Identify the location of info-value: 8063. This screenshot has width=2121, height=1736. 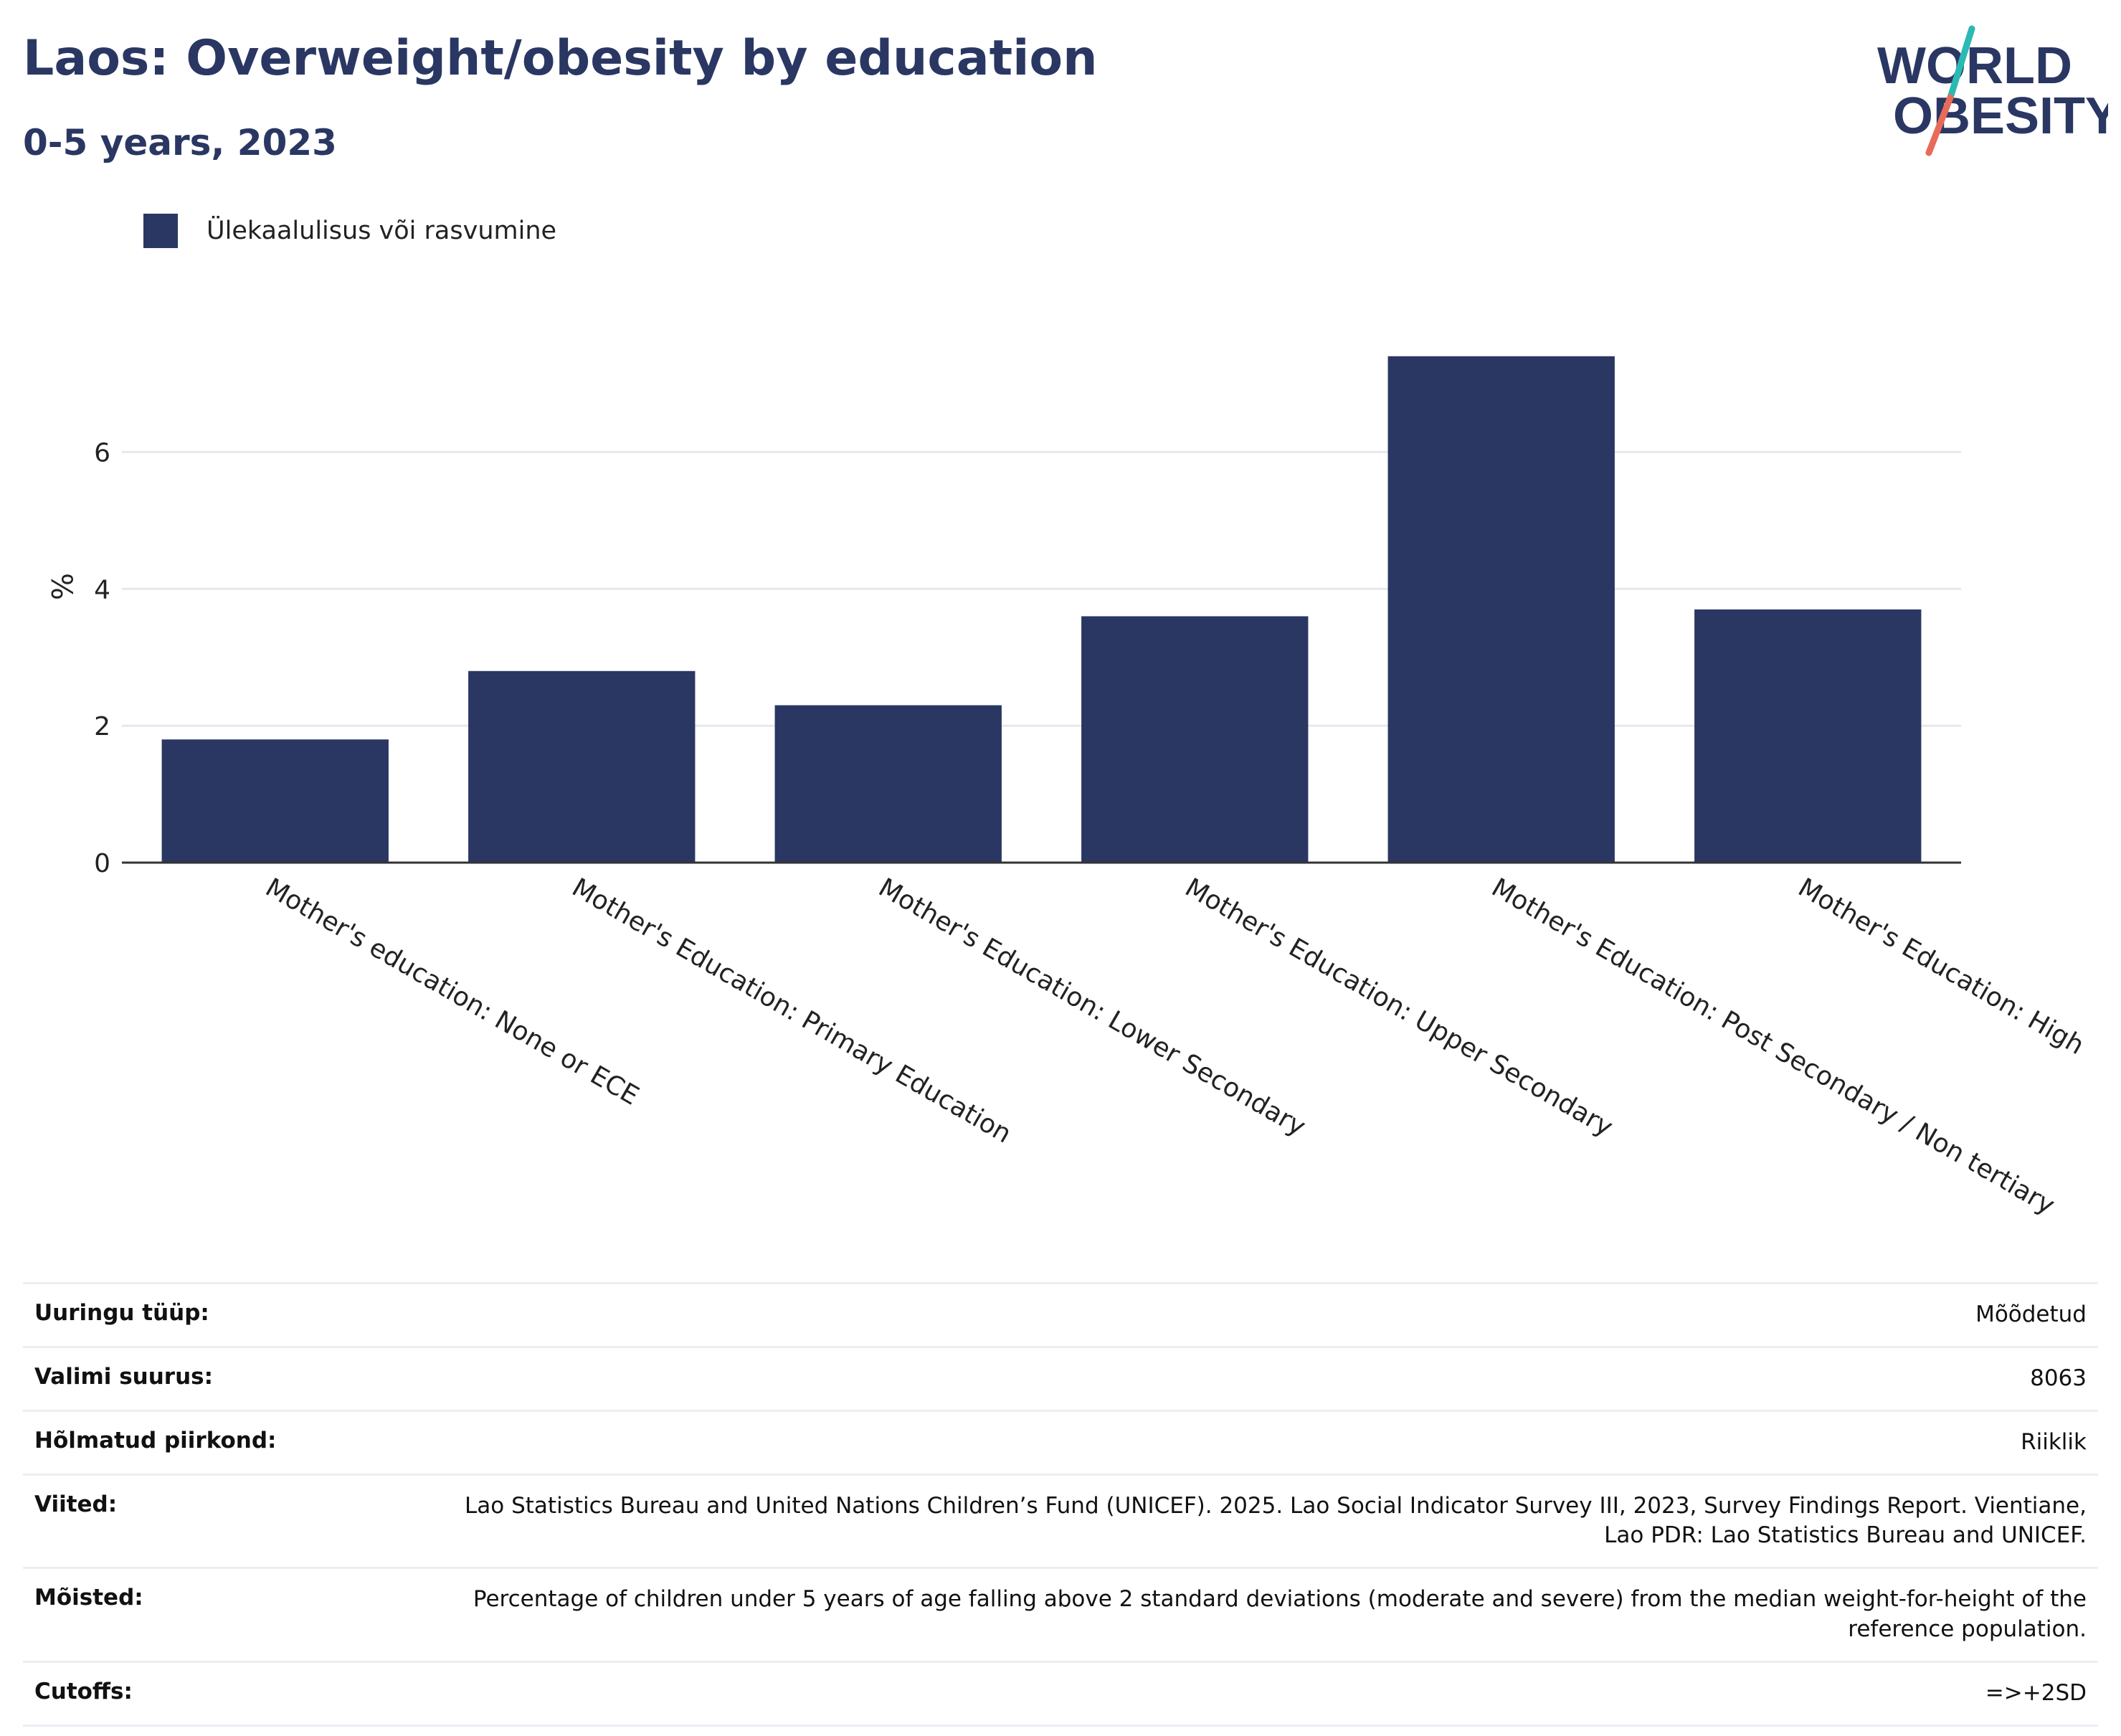
(2058, 1378).